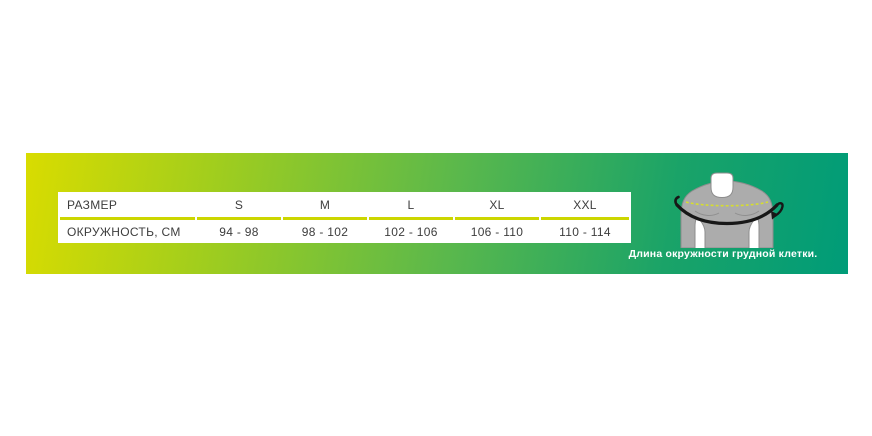 Image resolution: width=872 pixels, height=436 pixels. I want to click on table-header-row: РАЗМЕР S M L XL XXL, so click(344, 206).